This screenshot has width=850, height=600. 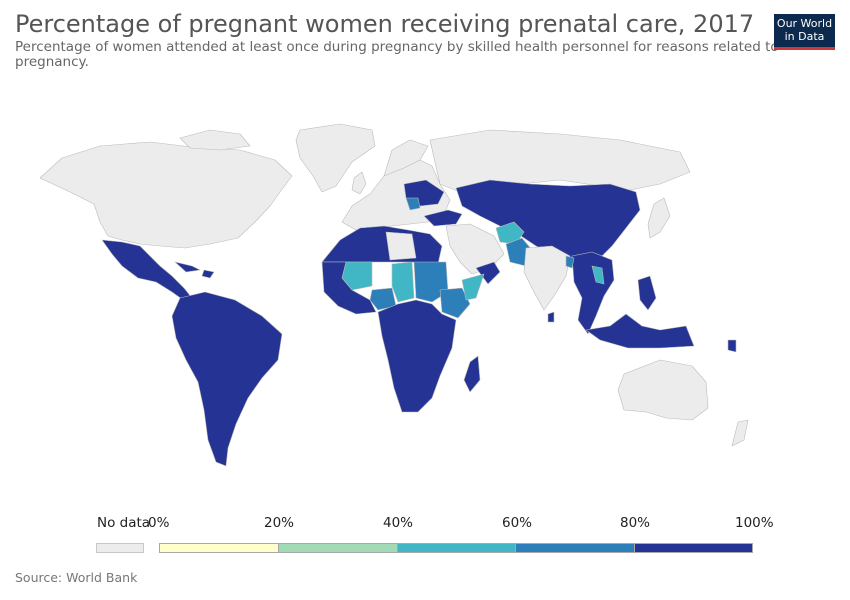 I want to click on region-scandinavia, so click(x=406, y=158).